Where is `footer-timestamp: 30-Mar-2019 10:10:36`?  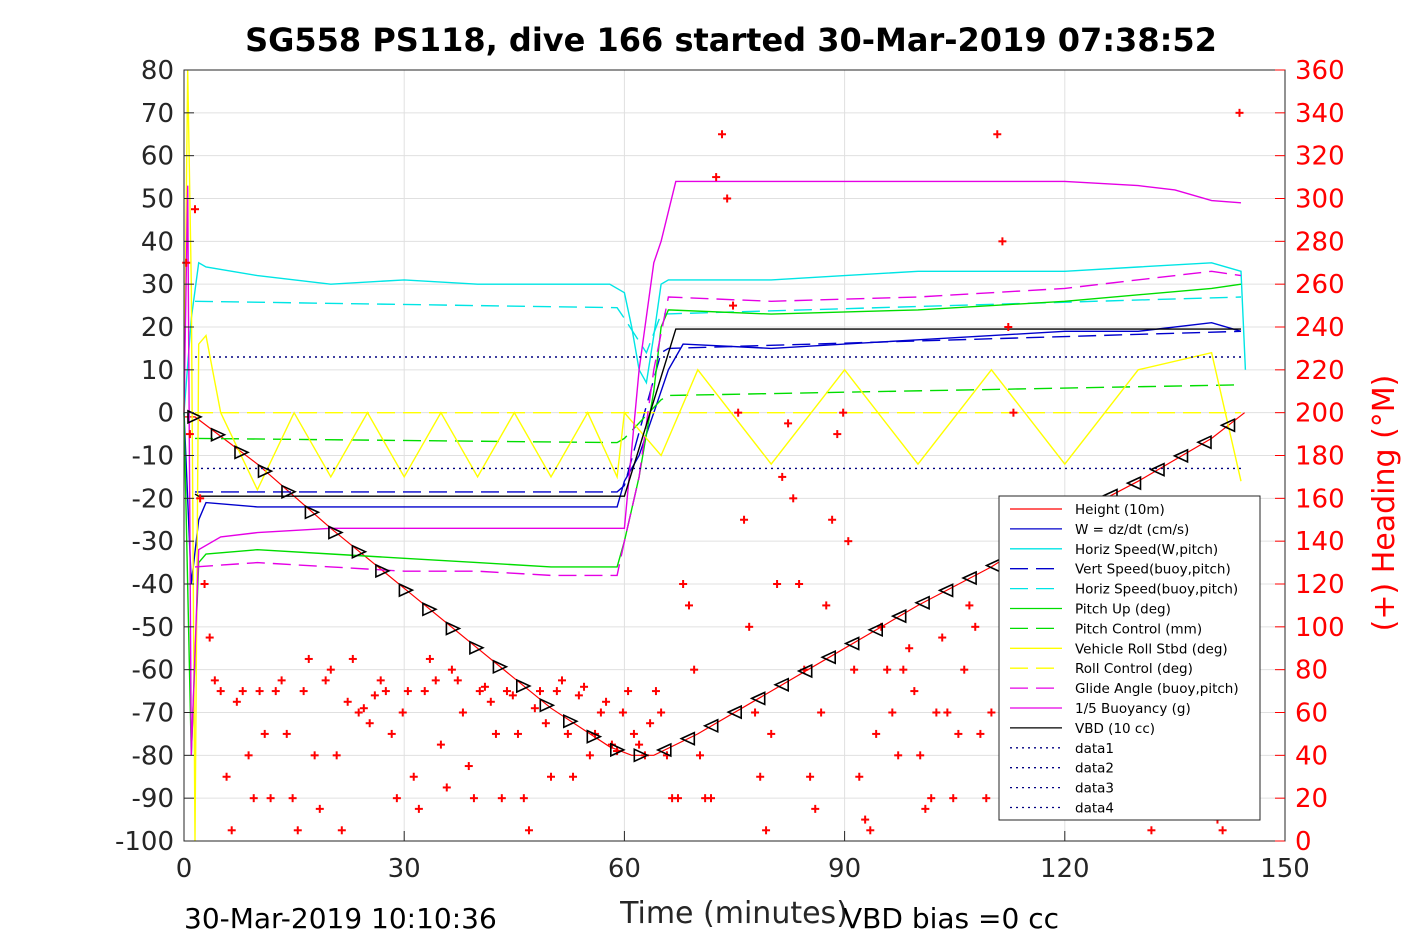
footer-timestamp: 30-Mar-2019 10:10:36 is located at coordinates (340, 918).